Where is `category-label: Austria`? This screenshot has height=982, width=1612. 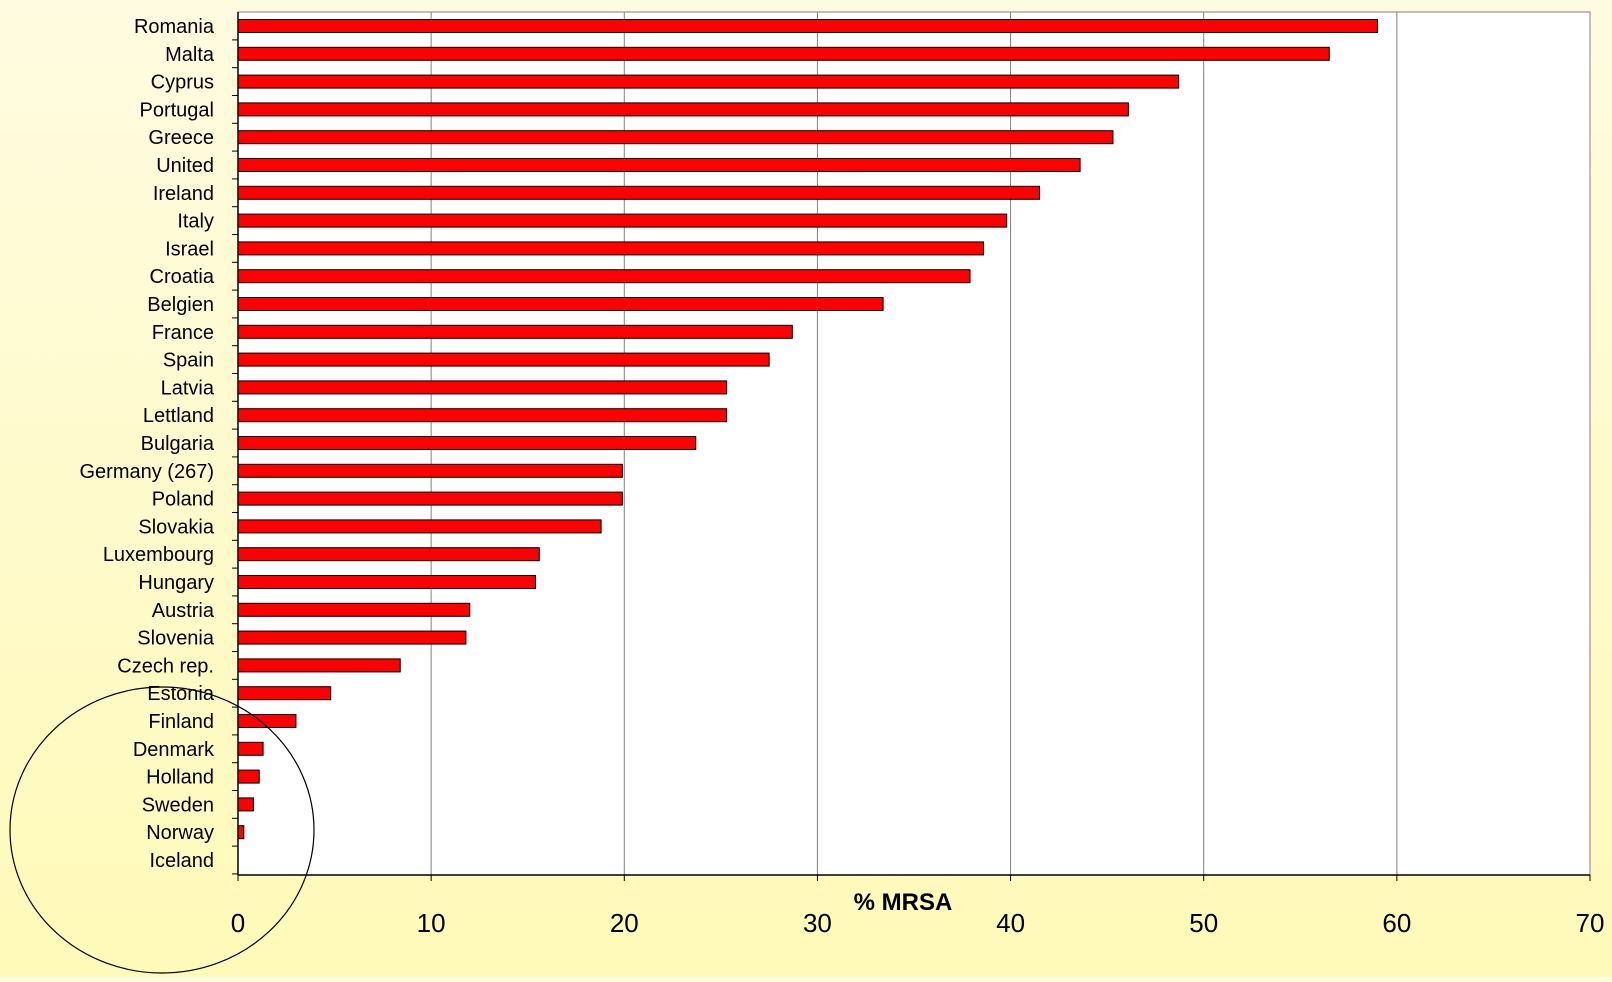
category-label: Austria is located at coordinates (183, 611).